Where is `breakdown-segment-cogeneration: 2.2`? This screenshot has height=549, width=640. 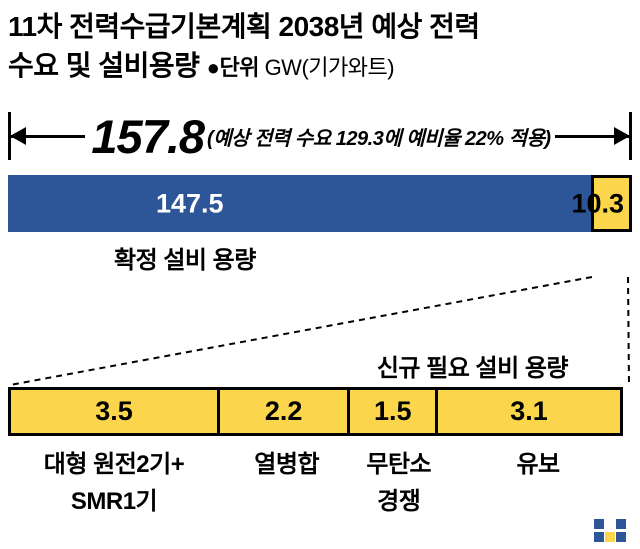 breakdown-segment-cogeneration: 2.2 is located at coordinates (284, 412).